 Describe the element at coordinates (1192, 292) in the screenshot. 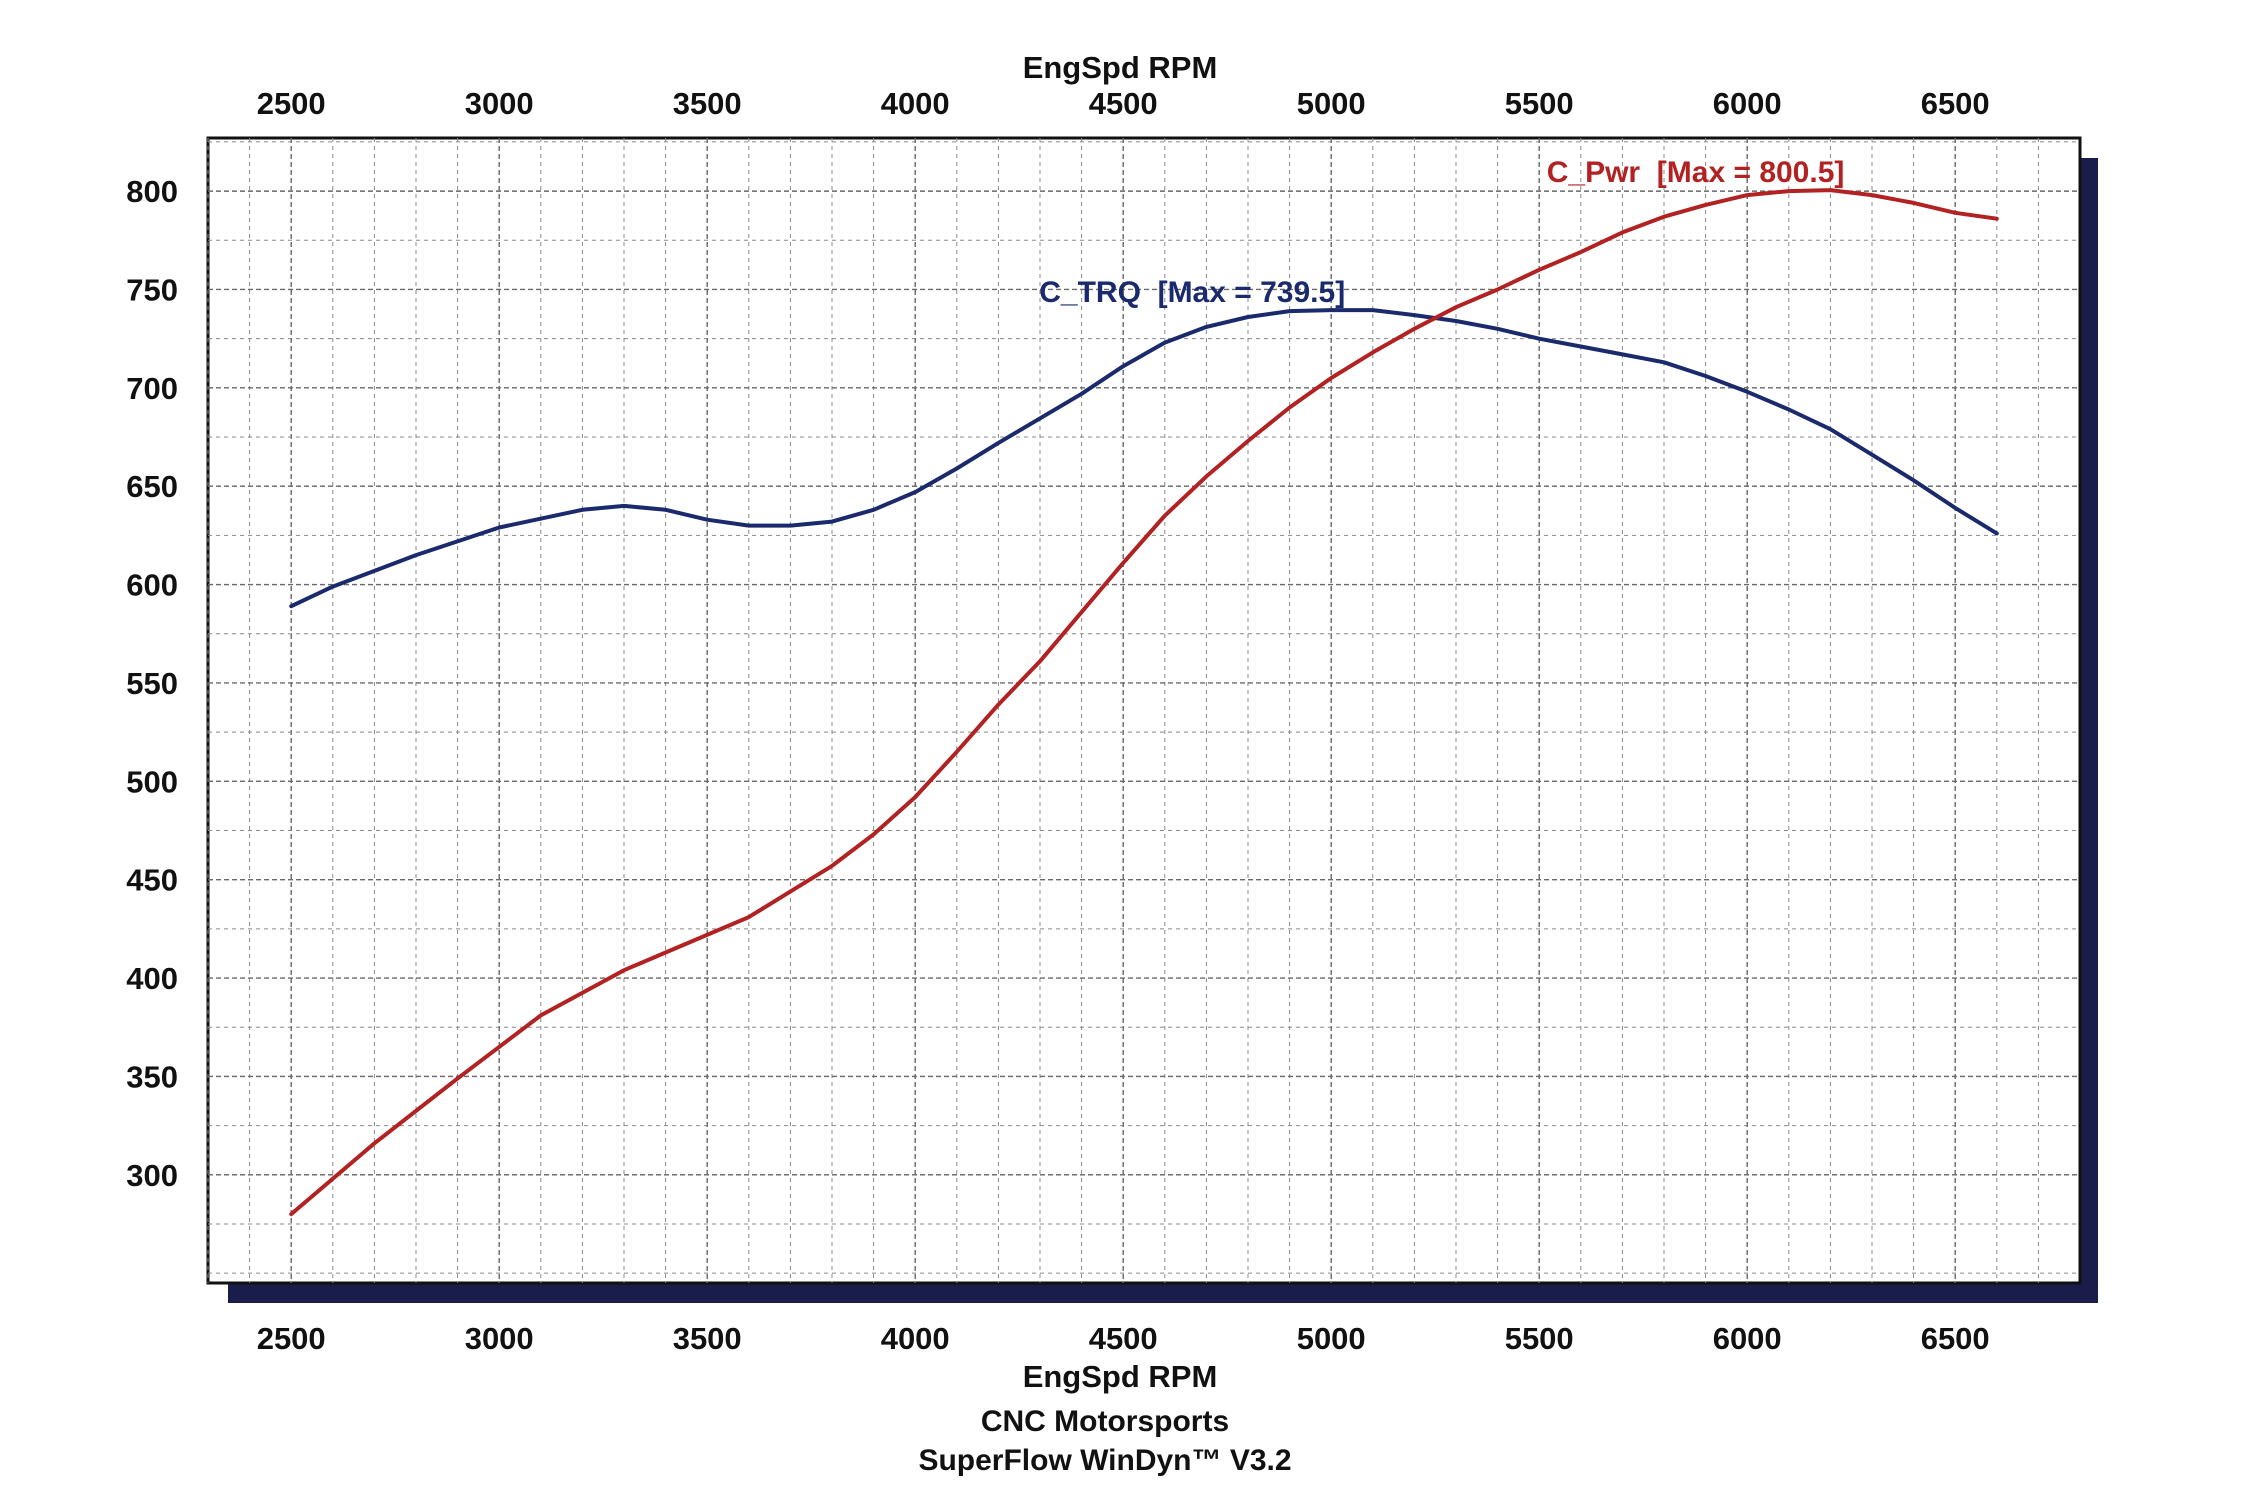

I see `series-annotation-c-trq: C_TRQ [Max = 739.5]` at that location.